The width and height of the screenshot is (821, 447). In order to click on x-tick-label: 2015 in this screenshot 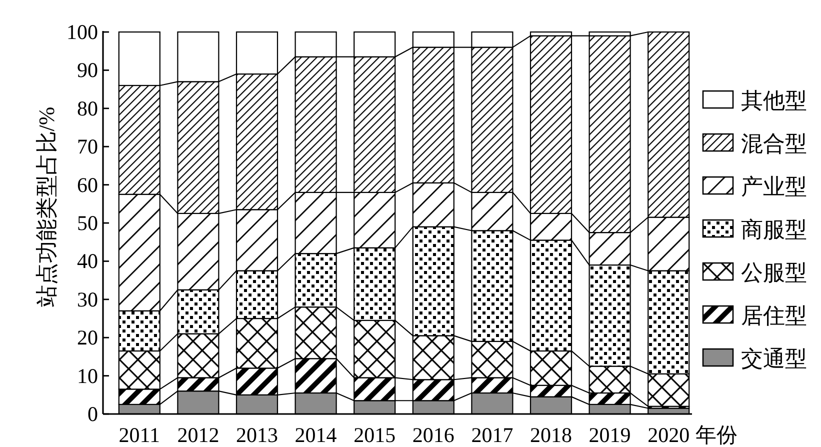, I will do `click(375, 435)`.